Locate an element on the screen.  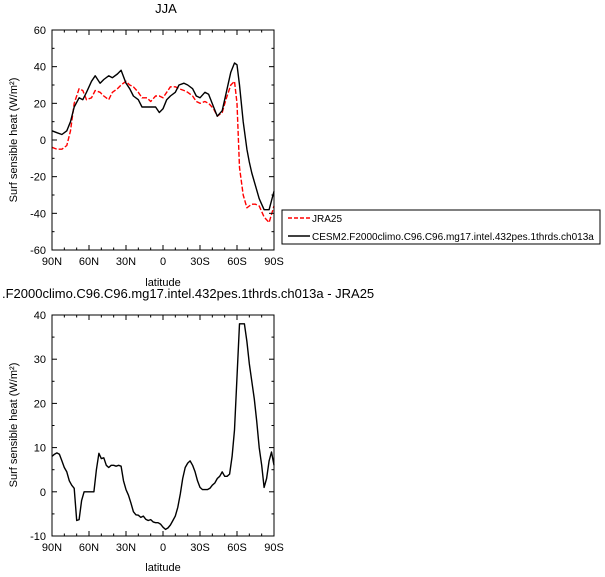
top-plot-y-tick-label: -20 is located at coordinates (38, 178).